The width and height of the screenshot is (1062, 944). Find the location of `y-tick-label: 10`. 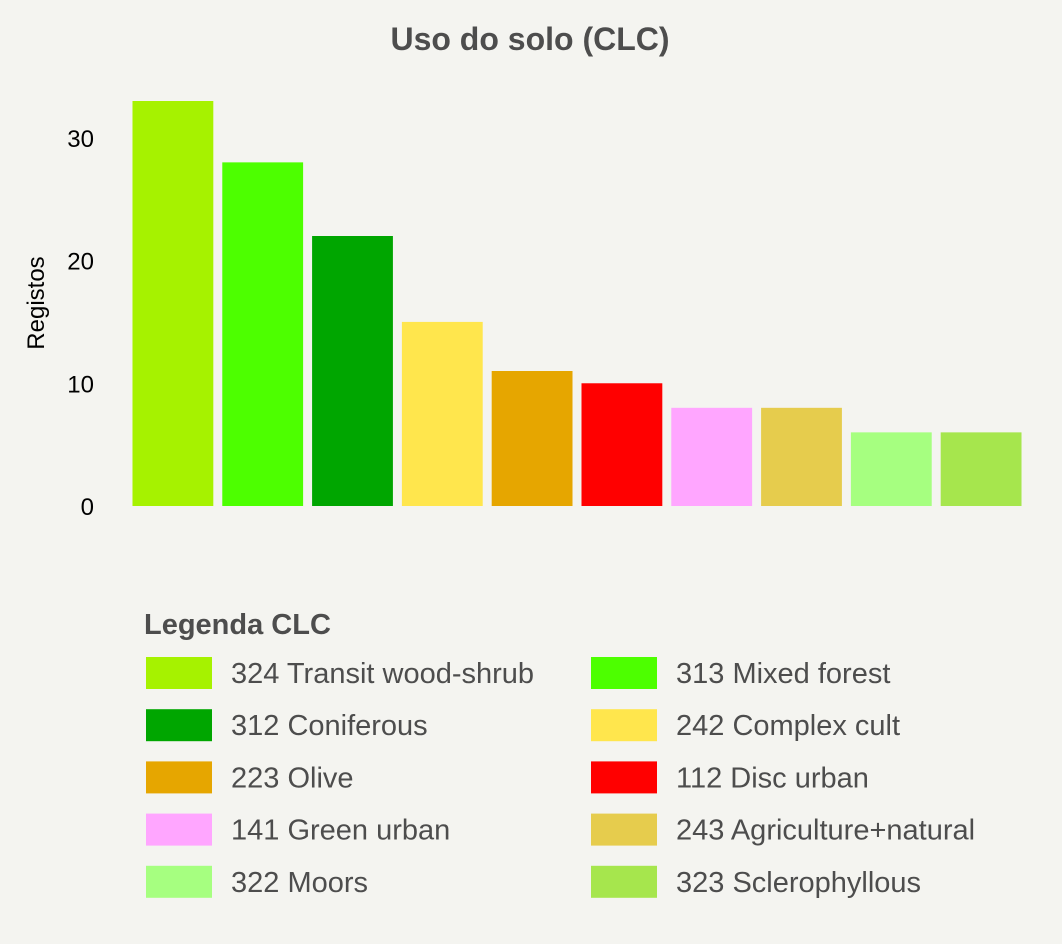

y-tick-label: 10 is located at coordinates (80, 384).